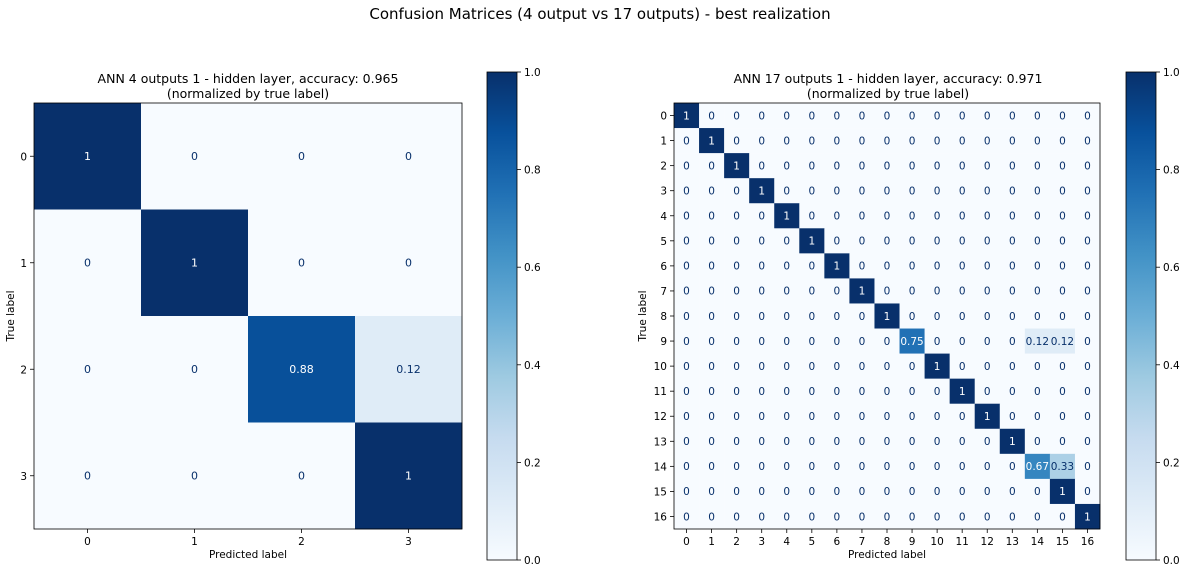 Image resolution: width=1181 pixels, height=574 pixels. I want to click on right-cell-label-r6-c1: 0, so click(711, 267).